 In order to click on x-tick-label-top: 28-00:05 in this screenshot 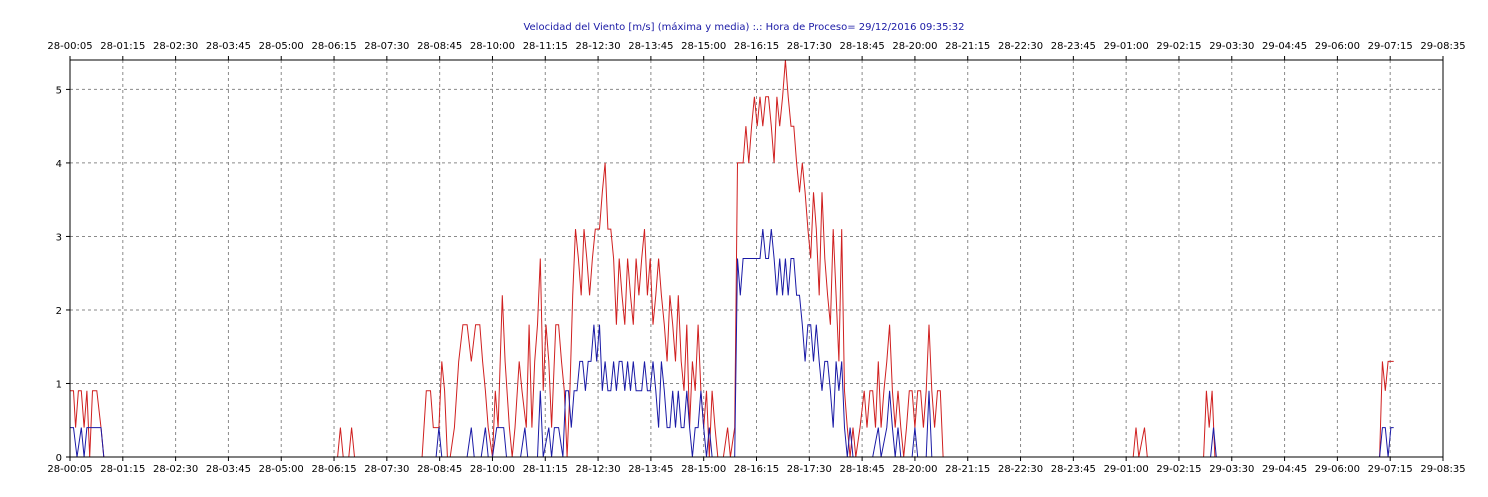, I will do `click(69, 46)`.